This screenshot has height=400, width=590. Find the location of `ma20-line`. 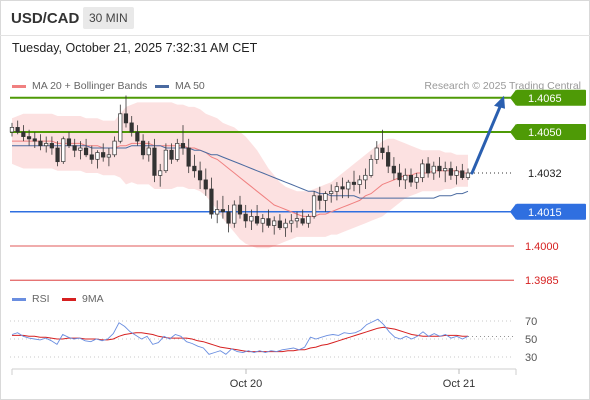

ma20-line is located at coordinates (240, 178).